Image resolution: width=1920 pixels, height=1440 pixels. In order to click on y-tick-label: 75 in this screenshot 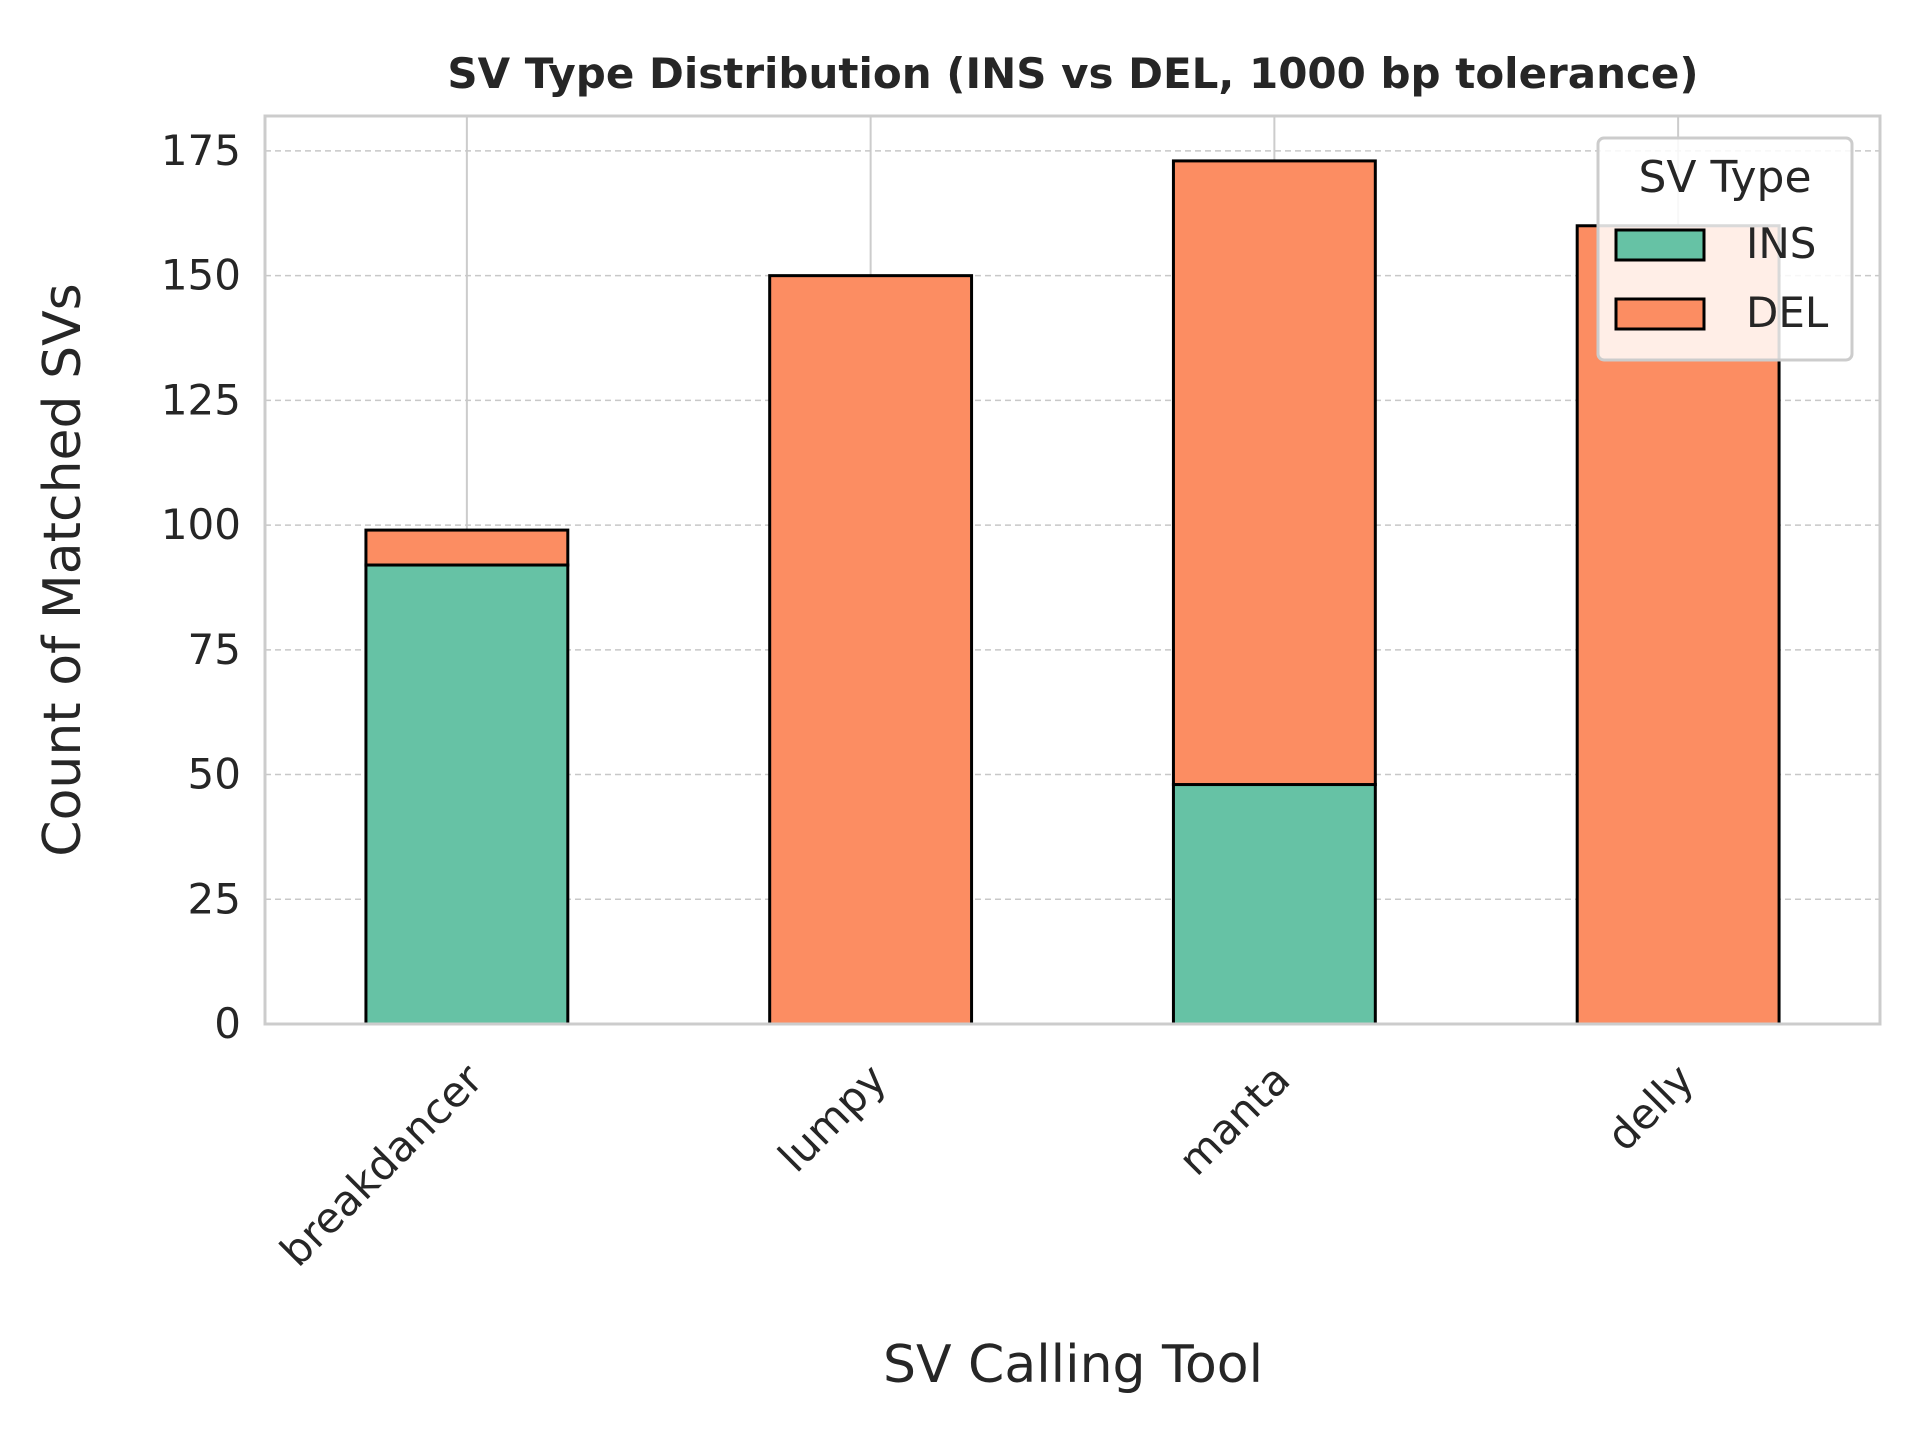, I will do `click(214, 649)`.